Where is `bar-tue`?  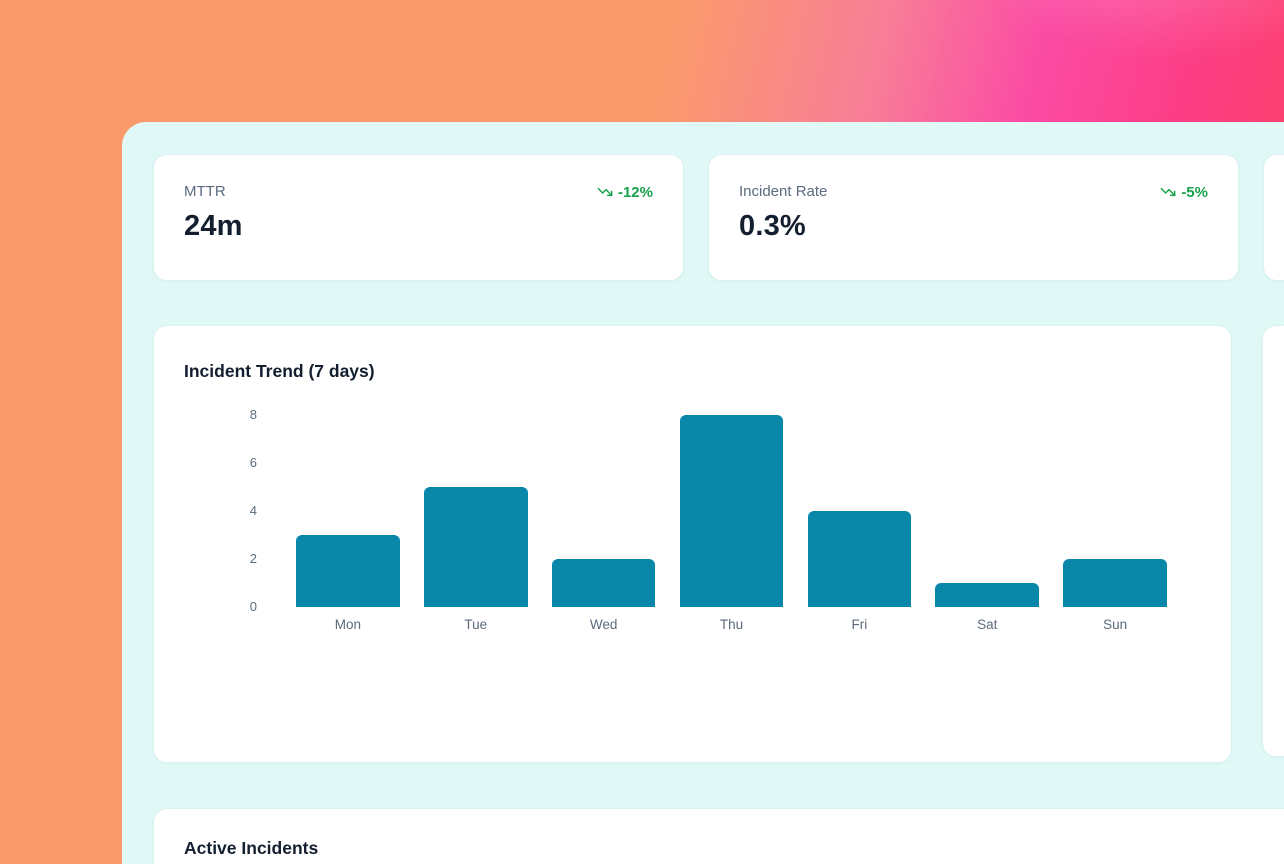
bar-tue is located at coordinates (476, 547).